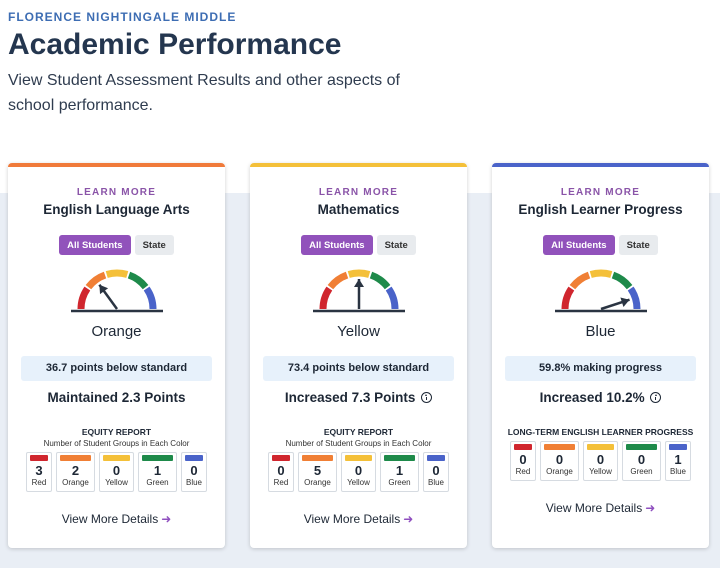 The width and height of the screenshot is (720, 568). What do you see at coordinates (122, 17) in the screenshot?
I see `school-name: FLORENCE NIGHTINGALE MIDDLE` at bounding box center [122, 17].